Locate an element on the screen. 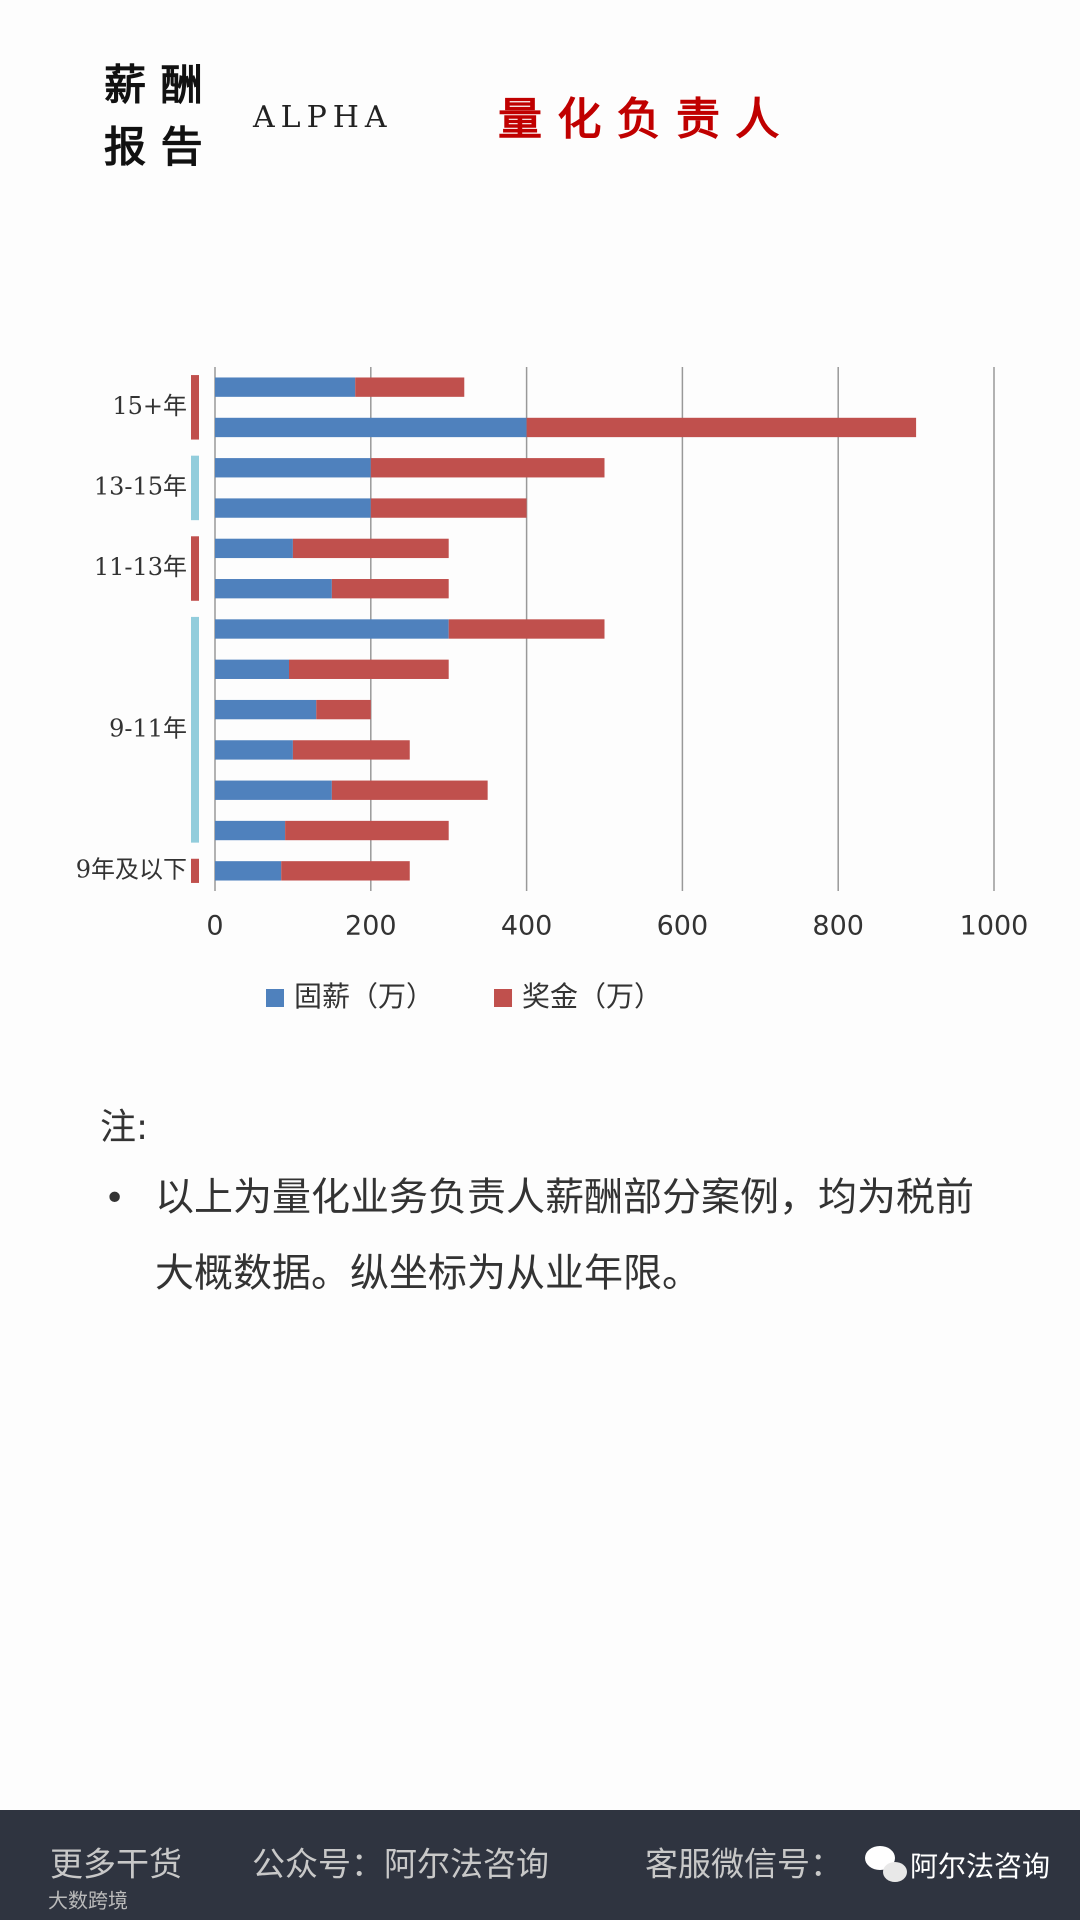  subtitle: 量 化 负 责 人 is located at coordinates (638, 119).